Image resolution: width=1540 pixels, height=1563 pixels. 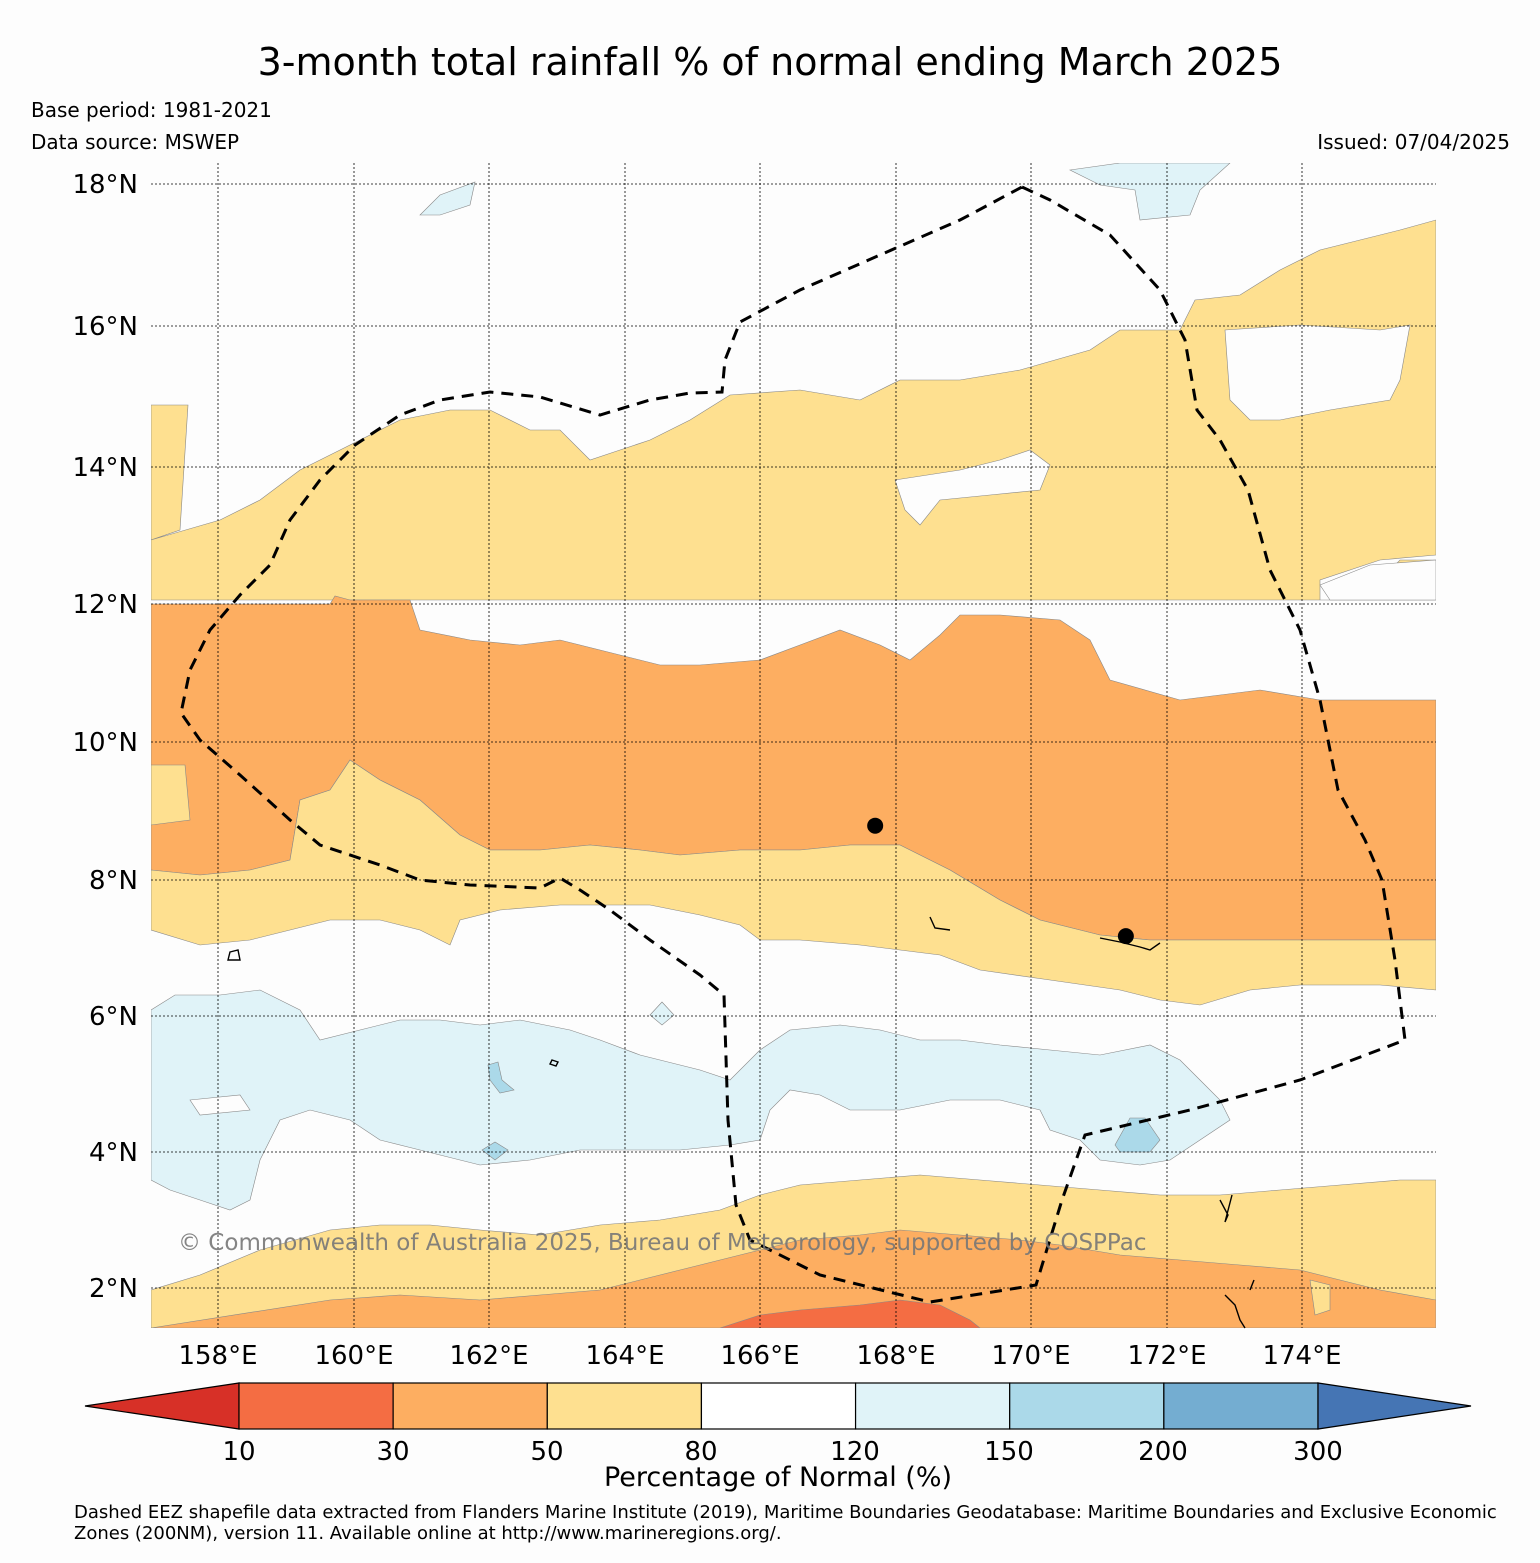 What do you see at coordinates (238, 1452) in the screenshot?
I see `cbar-tick-10: 10` at bounding box center [238, 1452].